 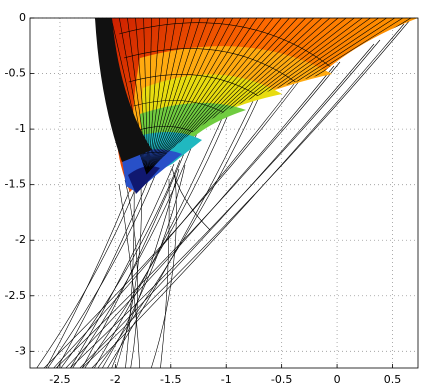 What do you see at coordinates (281, 379) in the screenshot?
I see `x-tick-label: -0.5` at bounding box center [281, 379].